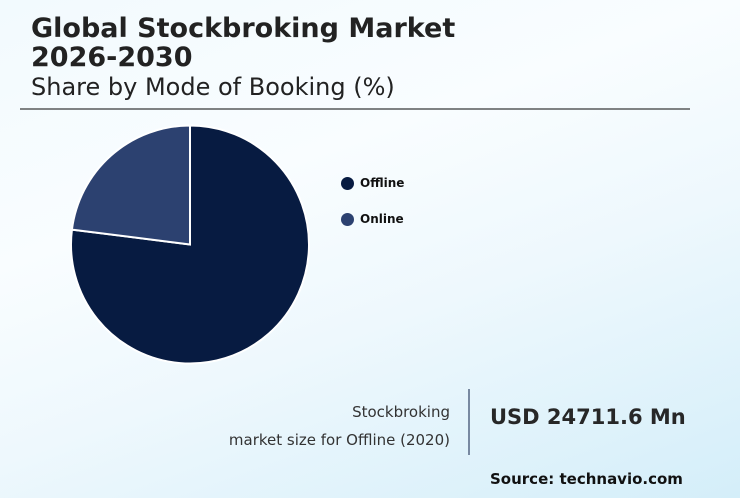 Image resolution: width=740 pixels, height=498 pixels. Describe the element at coordinates (243, 28) in the screenshot. I see `chart-title-line1: Global Stockbroking Market` at that location.